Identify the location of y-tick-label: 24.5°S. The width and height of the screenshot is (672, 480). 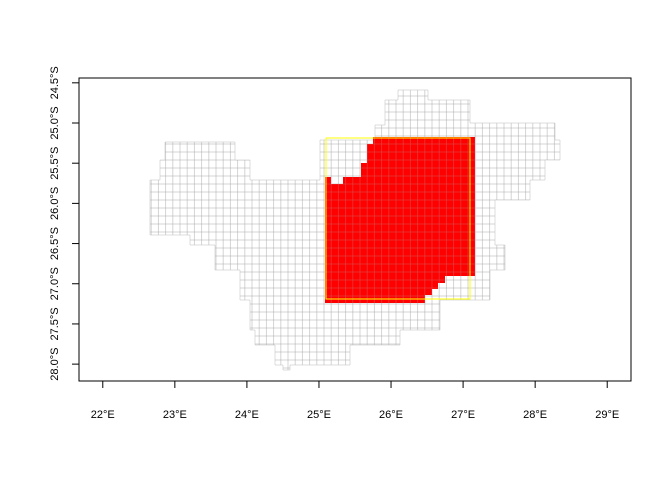
(55, 82).